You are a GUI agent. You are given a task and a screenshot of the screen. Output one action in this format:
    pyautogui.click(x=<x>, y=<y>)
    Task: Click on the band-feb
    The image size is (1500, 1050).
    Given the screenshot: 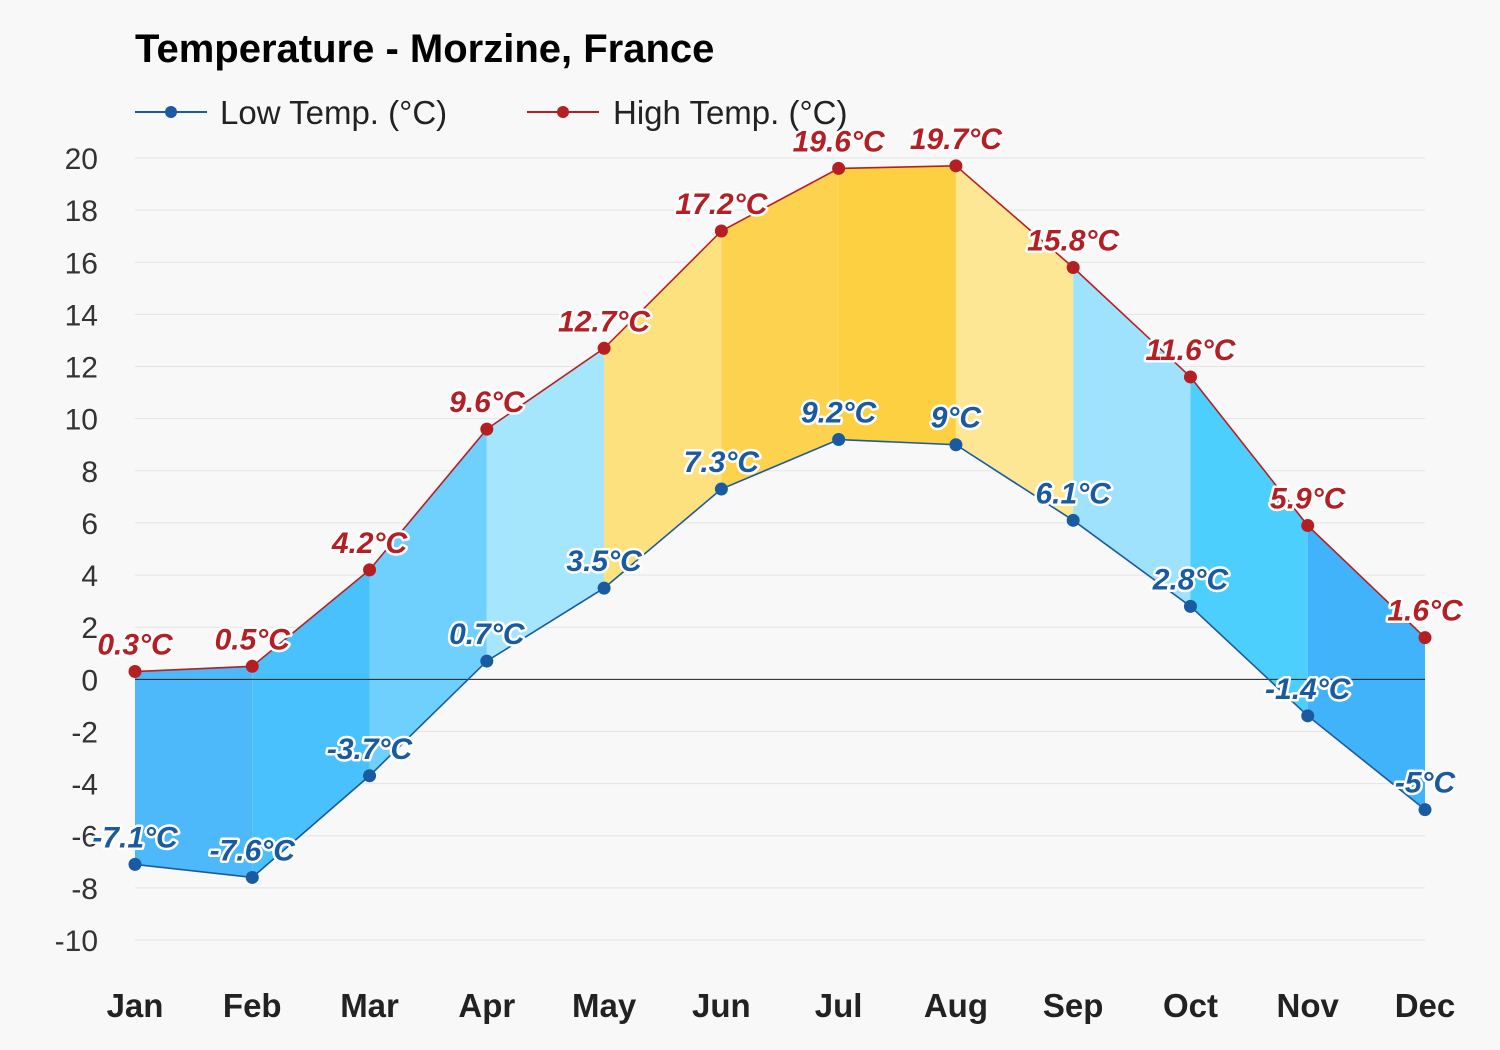 What is the action you would take?
    pyautogui.click(x=311, y=723)
    